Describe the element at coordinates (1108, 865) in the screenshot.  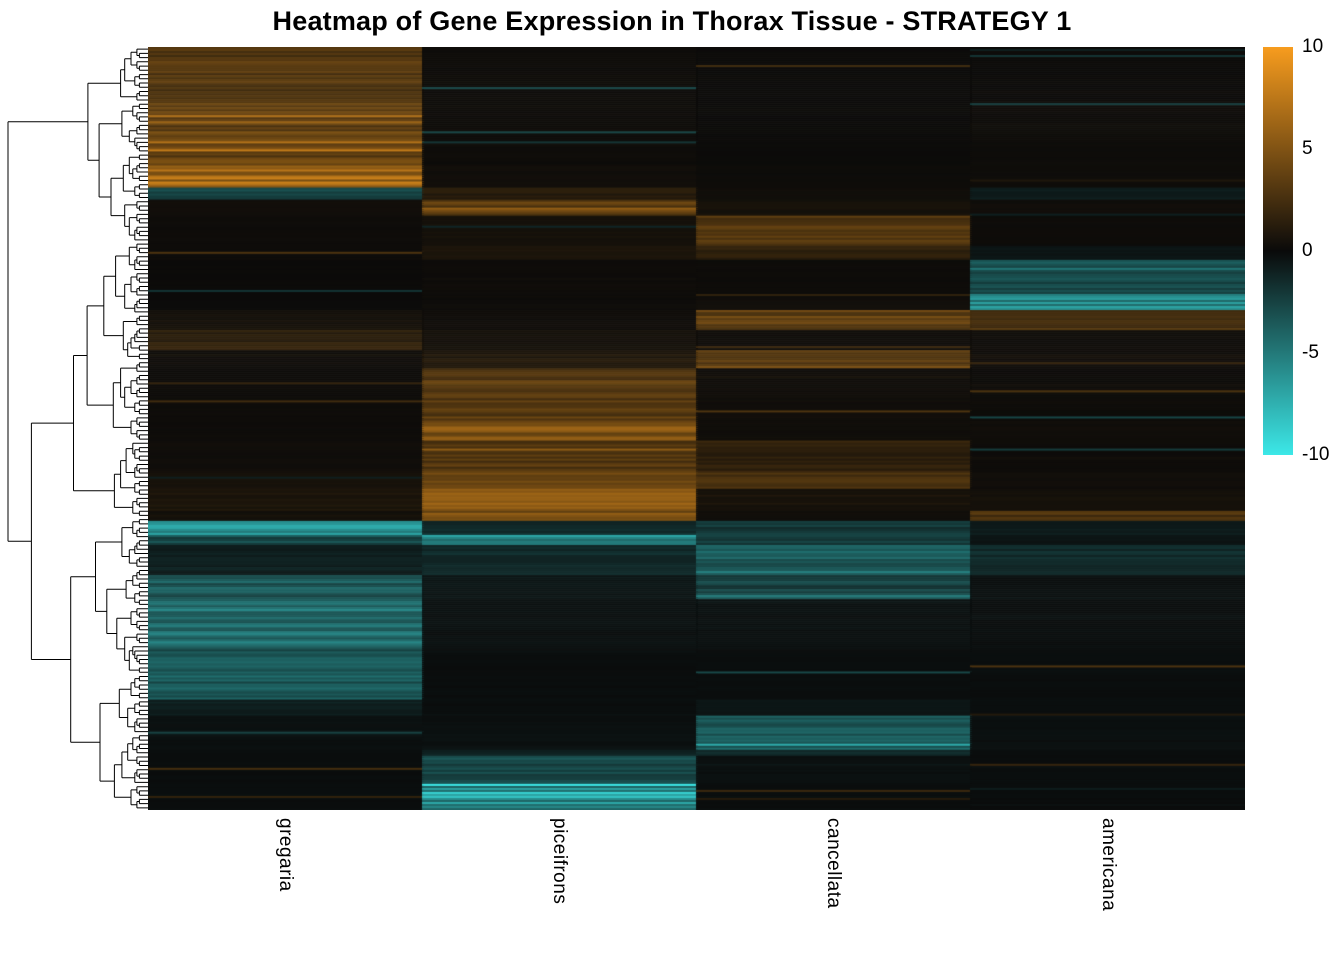
I see `column-label-americana: americana` at that location.